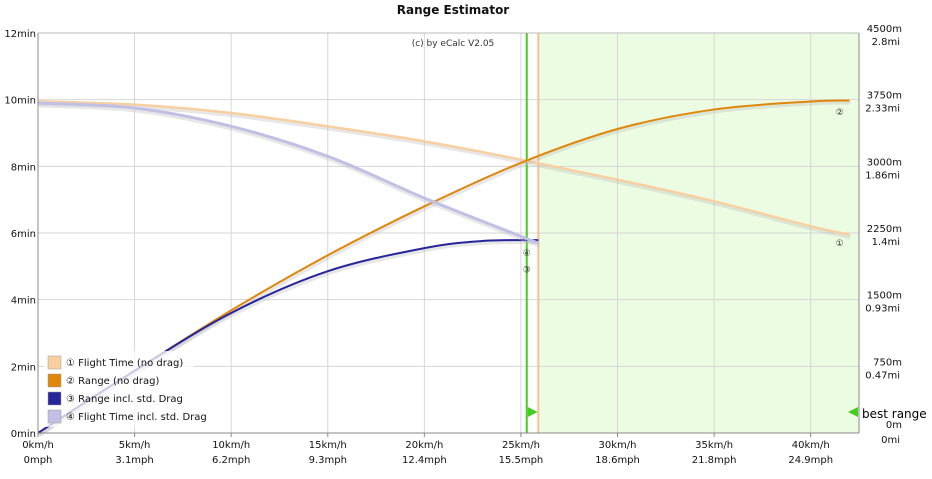  What do you see at coordinates (23, 301) in the screenshot?
I see `y-left-tick-label: 4min` at bounding box center [23, 301].